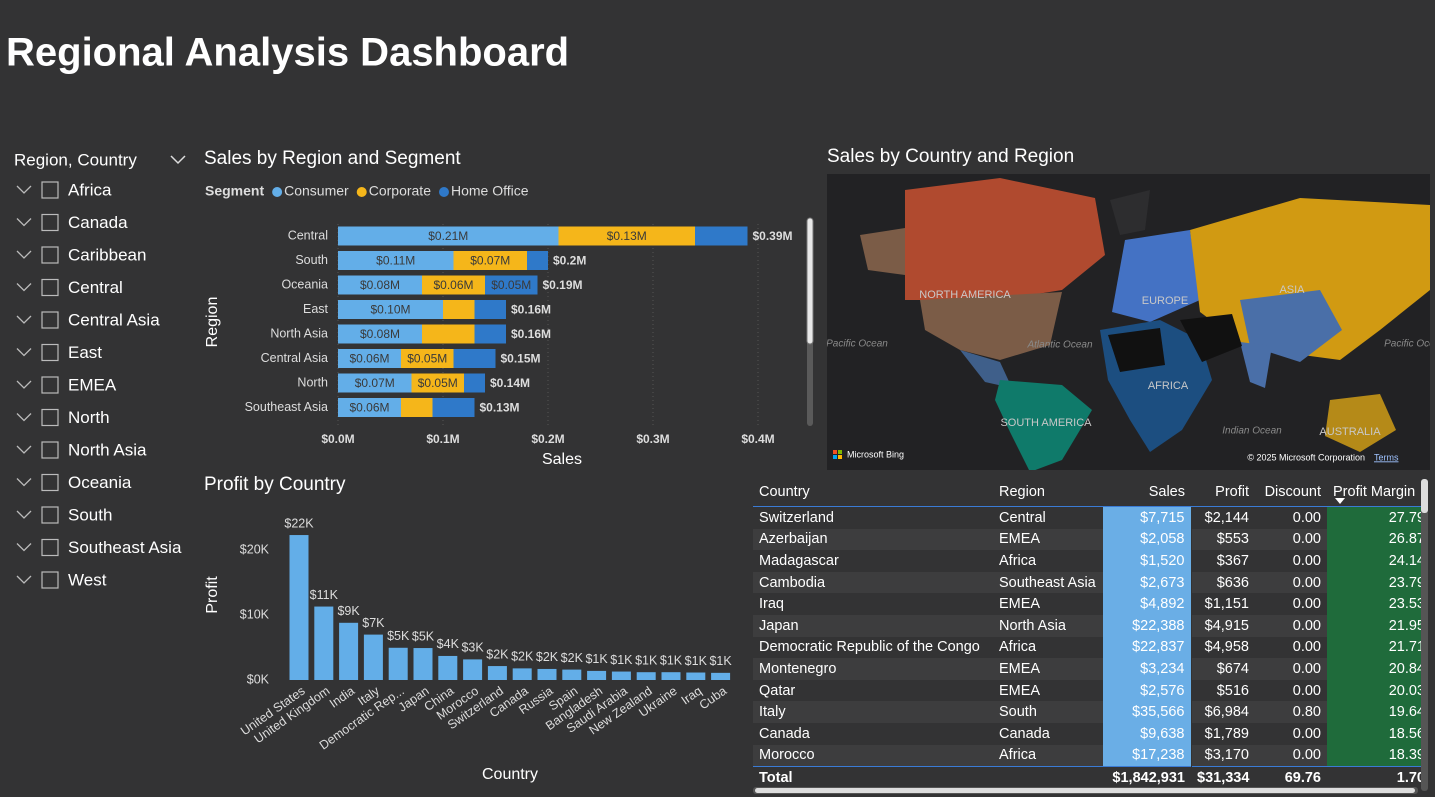 This screenshot has width=1435, height=797. I want to click on table-cell: Iraq, so click(771, 604).